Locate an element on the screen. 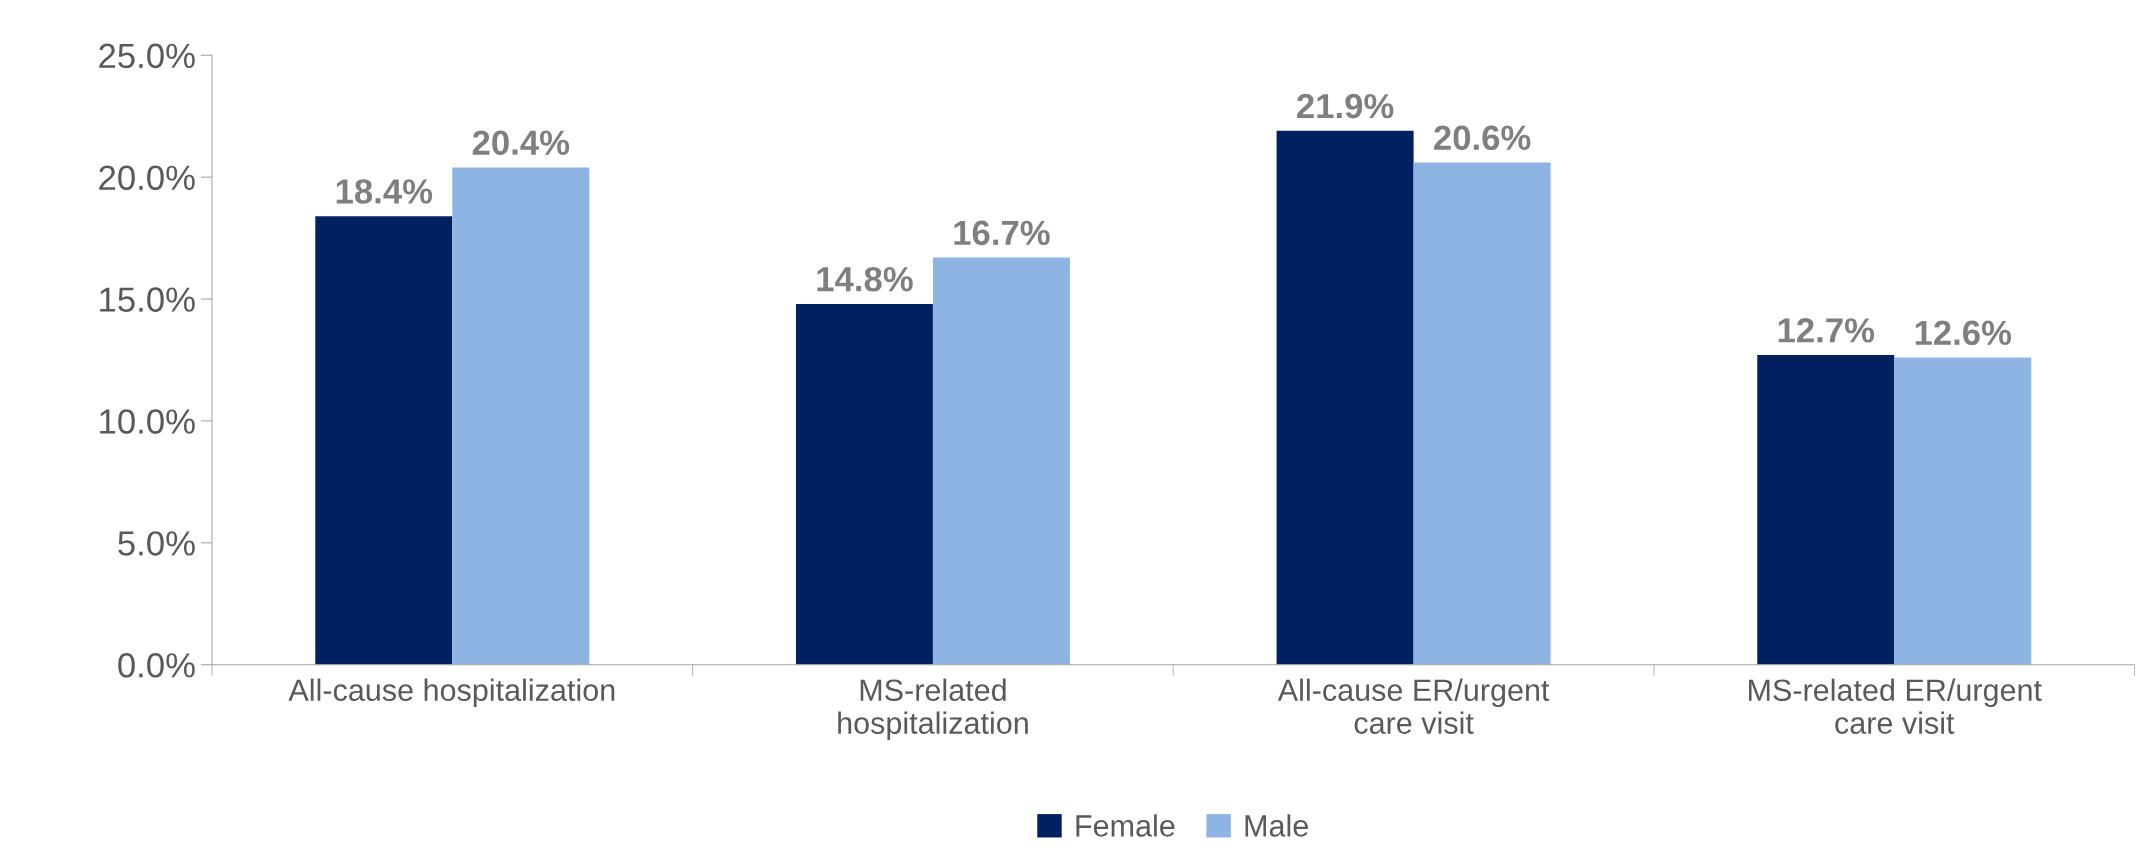  y-tick-label: 15.0% is located at coordinates (147, 299).